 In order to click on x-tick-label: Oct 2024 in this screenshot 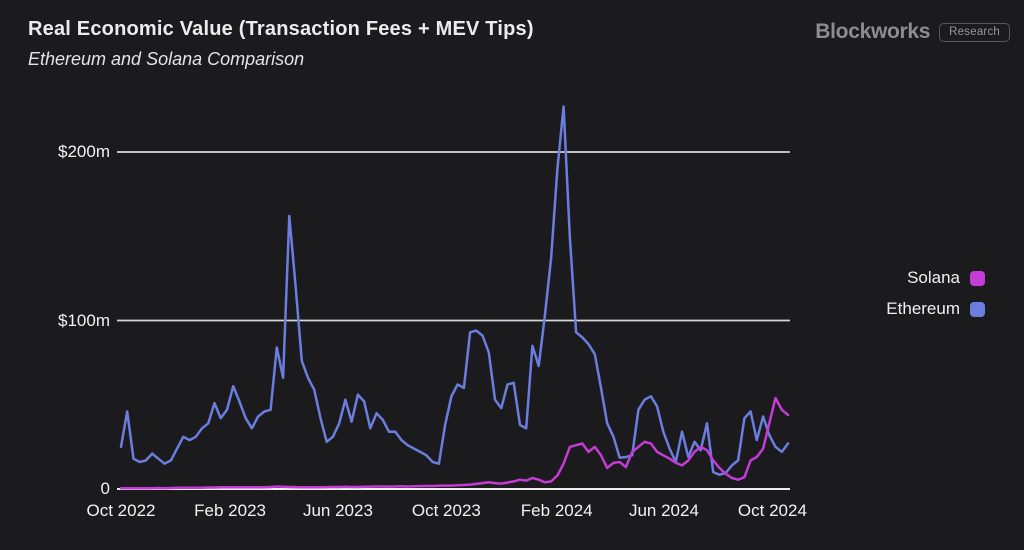, I will do `click(772, 510)`.